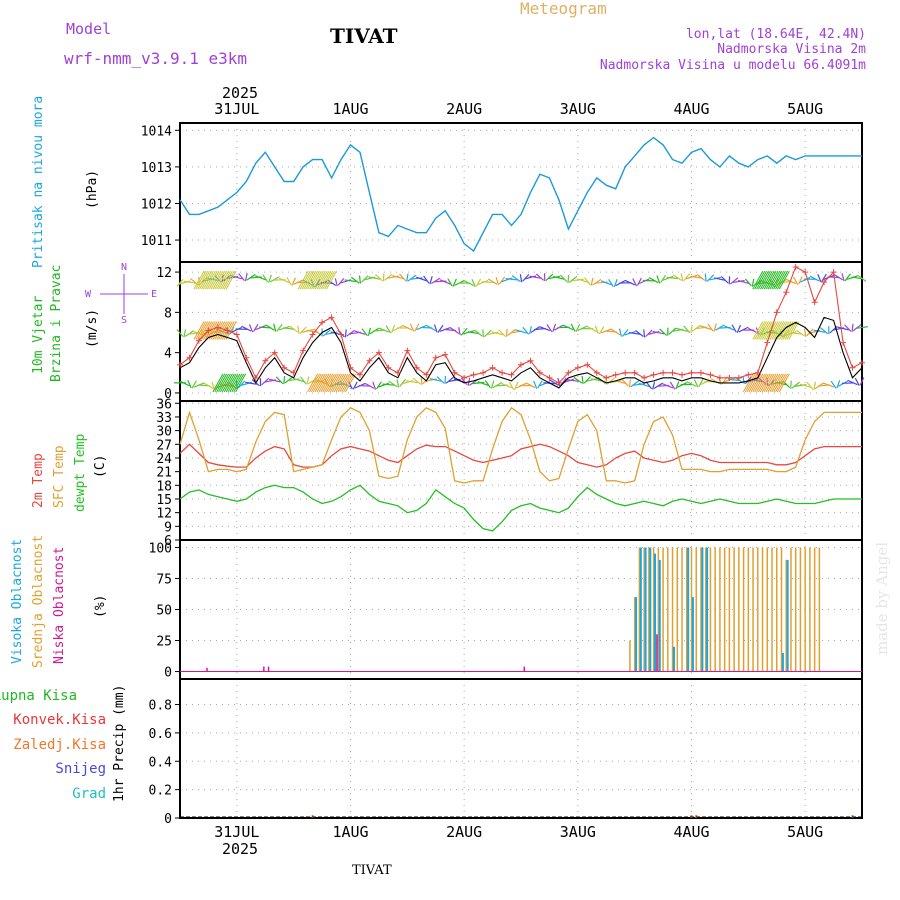 The image size is (900, 900). I want to click on ytick-label-1012: 1012, so click(156, 204).